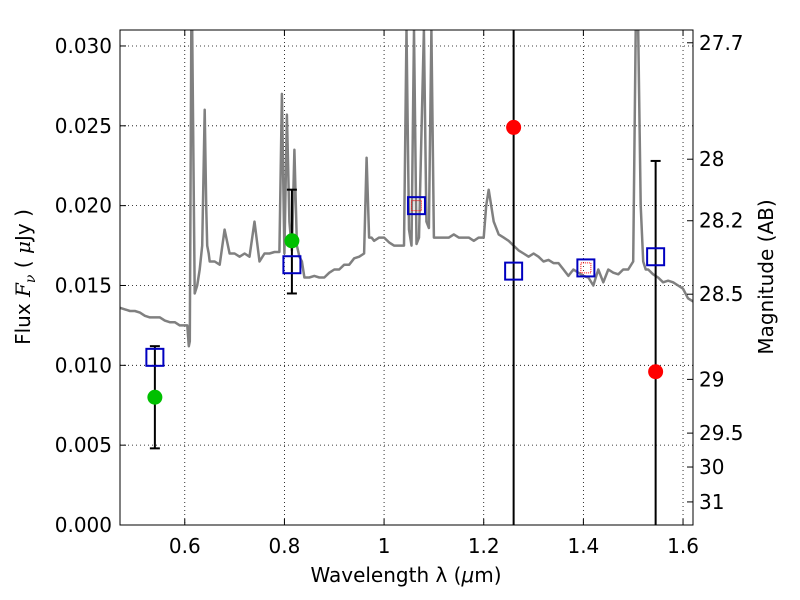 This screenshot has width=800, height=600. I want to click on y2-axis-label: Magnitude (AB), so click(766, 276).